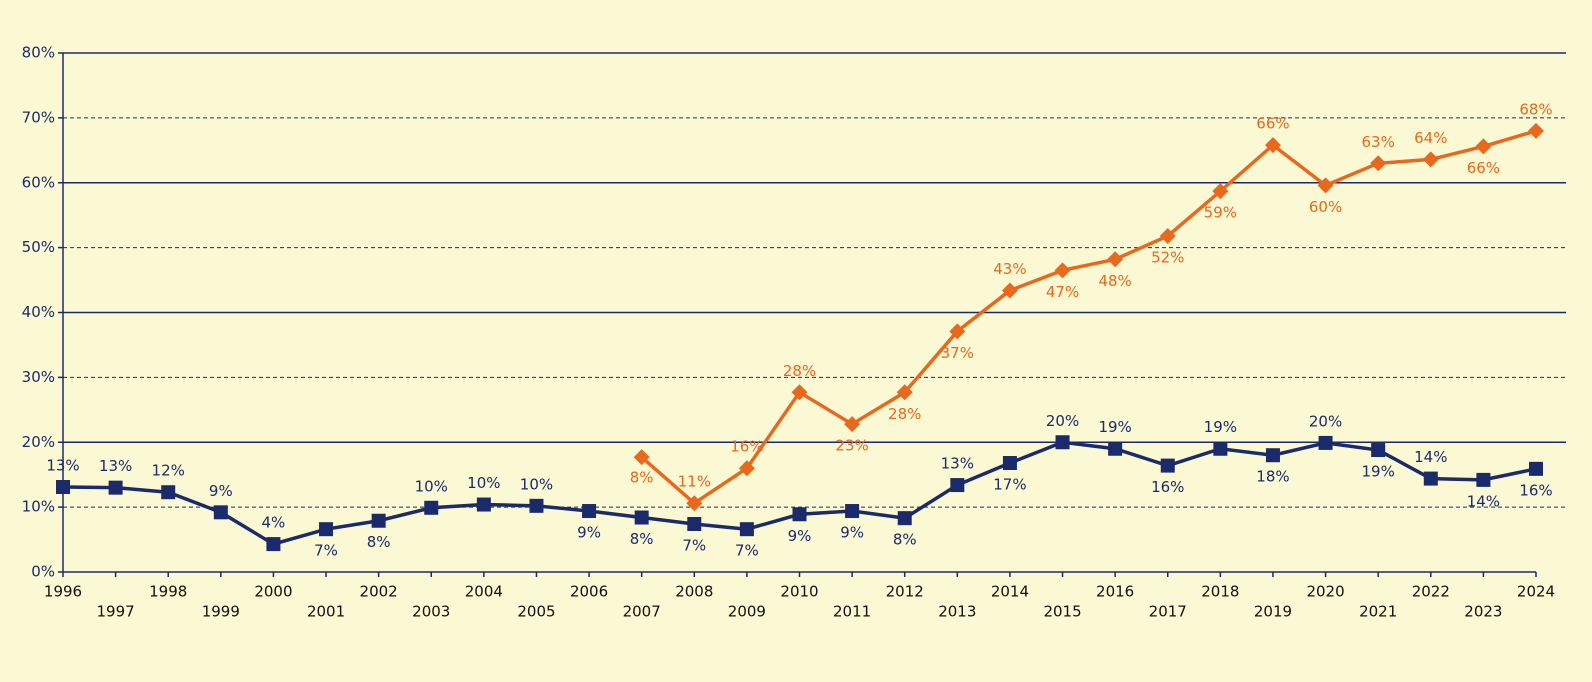  What do you see at coordinates (747, 612) in the screenshot?
I see `x-tick-label: 2009` at bounding box center [747, 612].